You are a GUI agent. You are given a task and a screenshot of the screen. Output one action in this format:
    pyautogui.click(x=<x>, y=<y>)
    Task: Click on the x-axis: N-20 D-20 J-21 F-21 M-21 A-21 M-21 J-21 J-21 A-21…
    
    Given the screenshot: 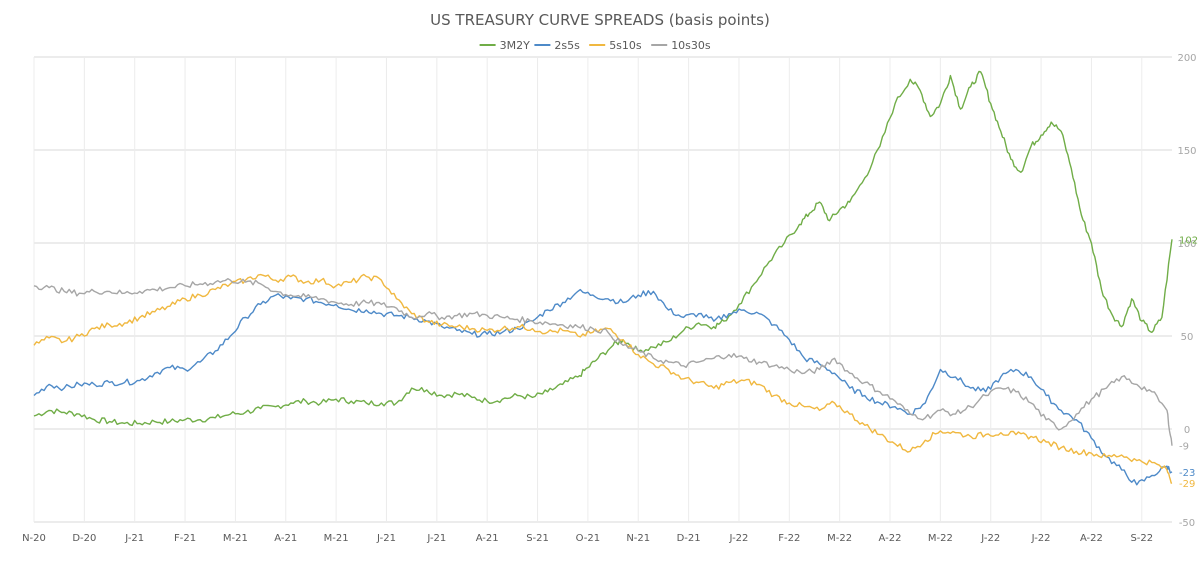 What is the action you would take?
    pyautogui.click(x=587, y=538)
    